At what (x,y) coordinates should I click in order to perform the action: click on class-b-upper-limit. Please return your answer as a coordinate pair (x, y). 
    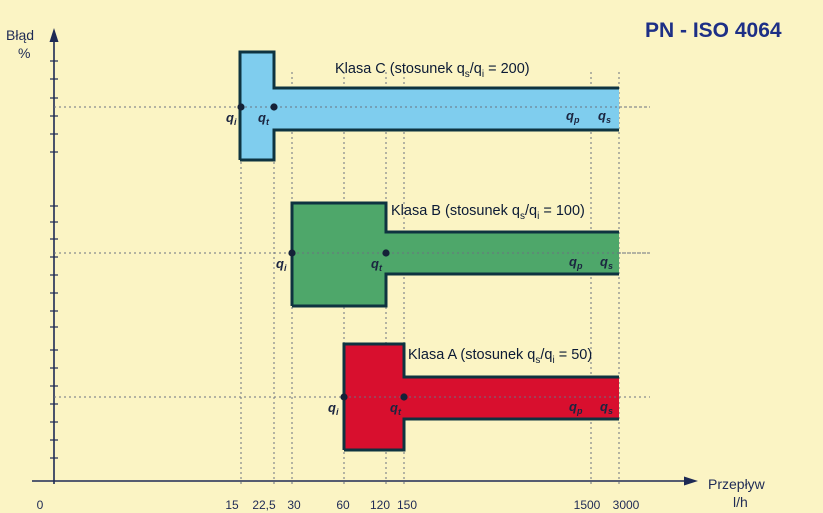
    Looking at the image, I should click on (454, 253).